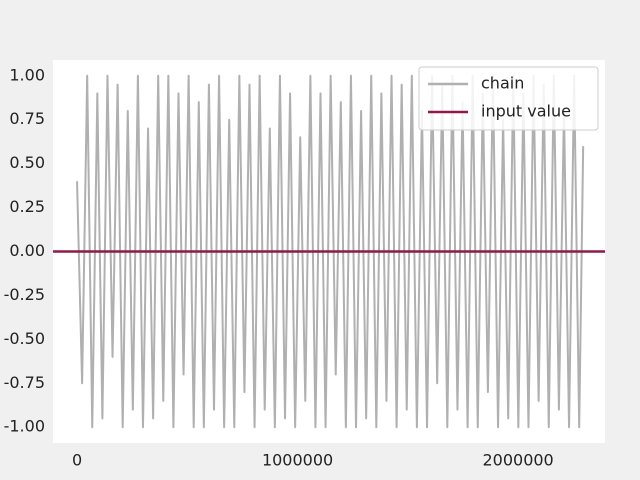 This screenshot has height=480, width=640. What do you see at coordinates (526, 111) in the screenshot?
I see `legend-label: input value` at bounding box center [526, 111].